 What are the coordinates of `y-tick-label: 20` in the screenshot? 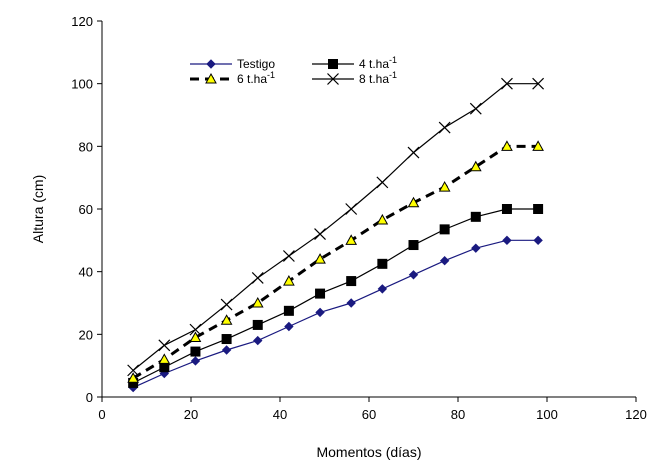 It's located at (86, 334).